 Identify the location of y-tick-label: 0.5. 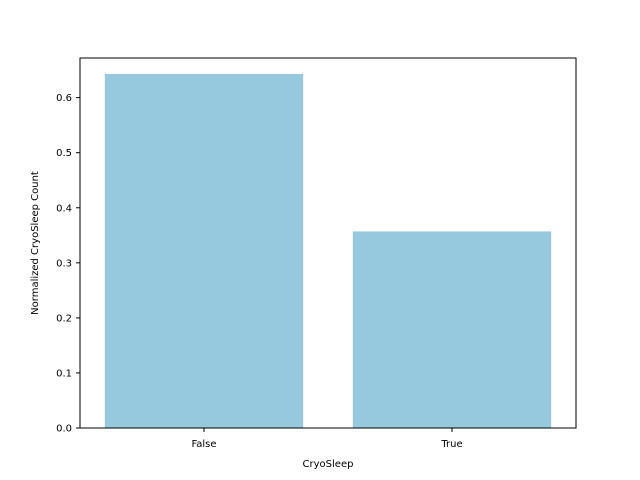
(64, 153).